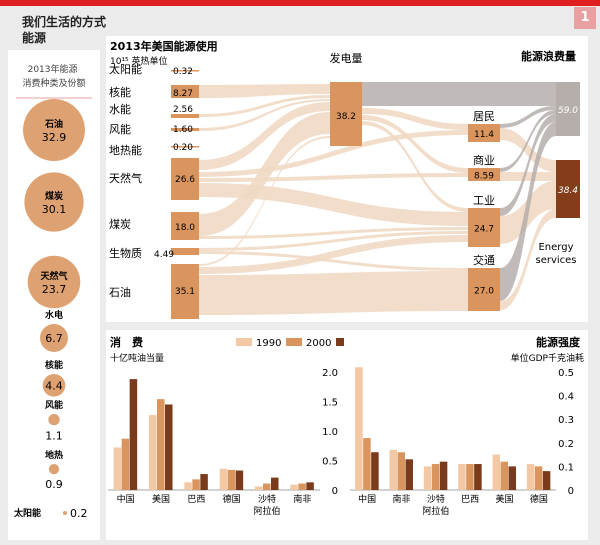 The width and height of the screenshot is (600, 545). I want to click on intensity-ytick-0: 0, so click(571, 491).